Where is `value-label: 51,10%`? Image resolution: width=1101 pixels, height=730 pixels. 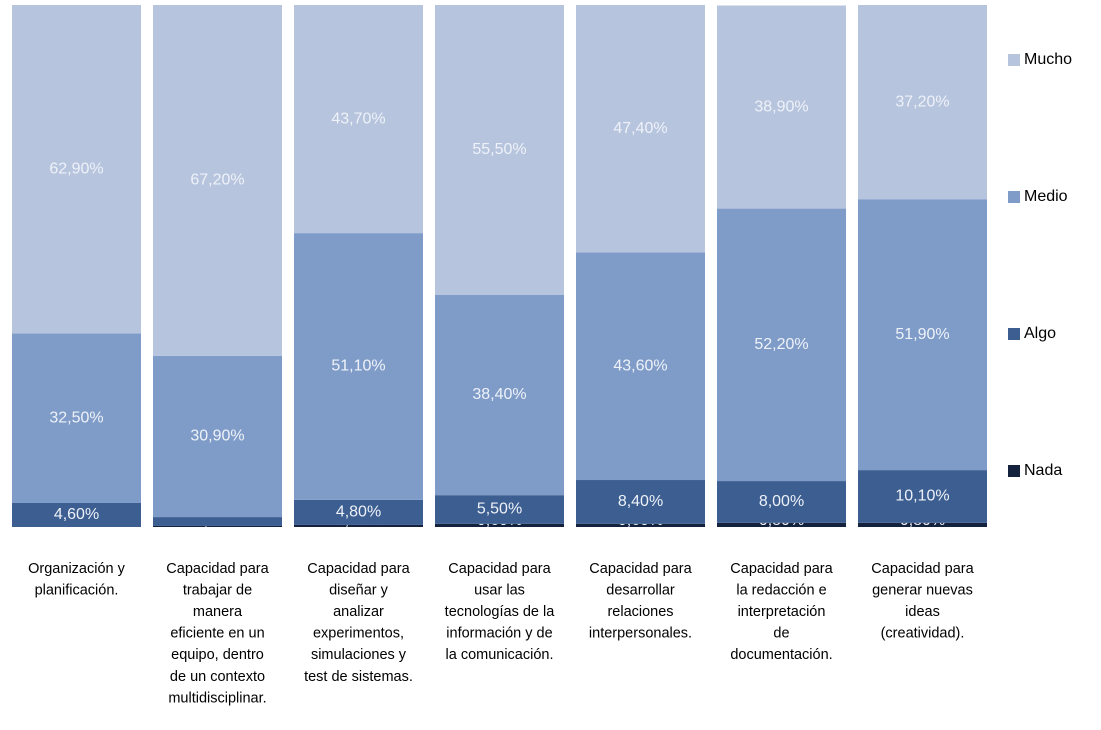 value-label: 51,10% is located at coordinates (358, 366).